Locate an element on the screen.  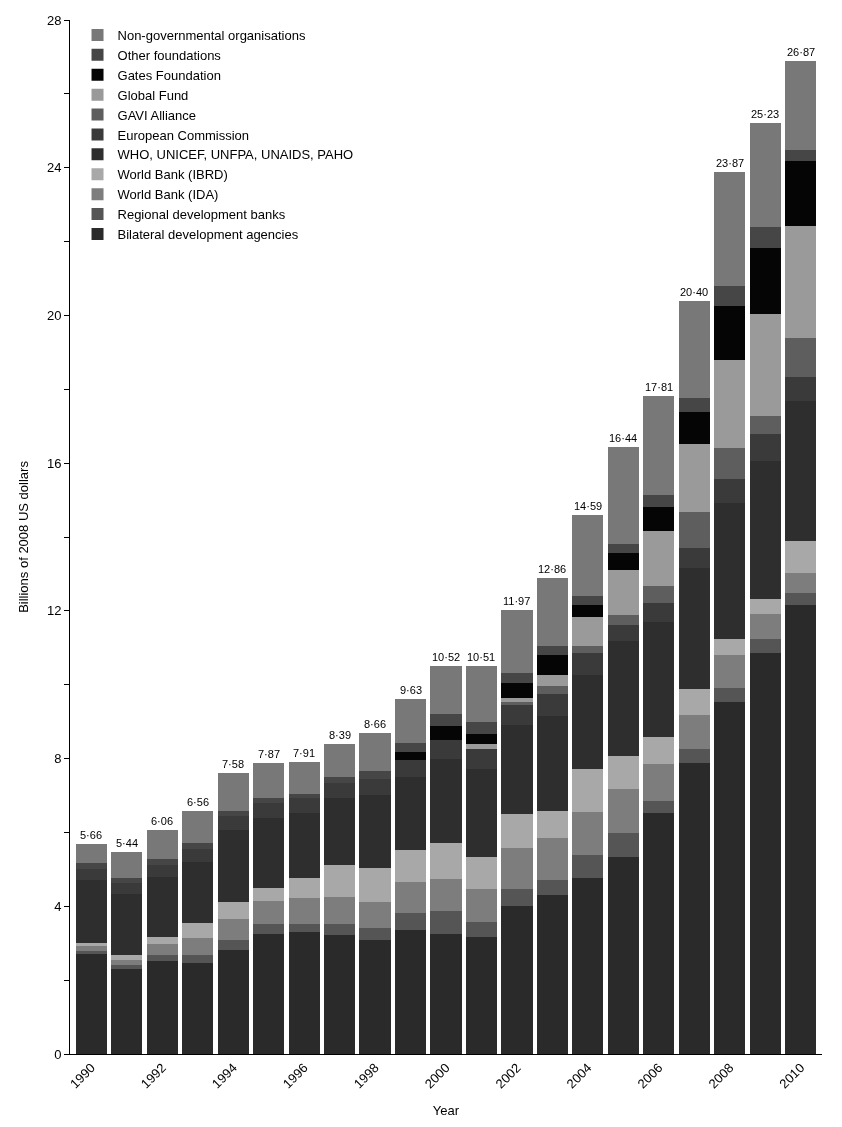
total-label: 8·66 is located at coordinates (375, 724).